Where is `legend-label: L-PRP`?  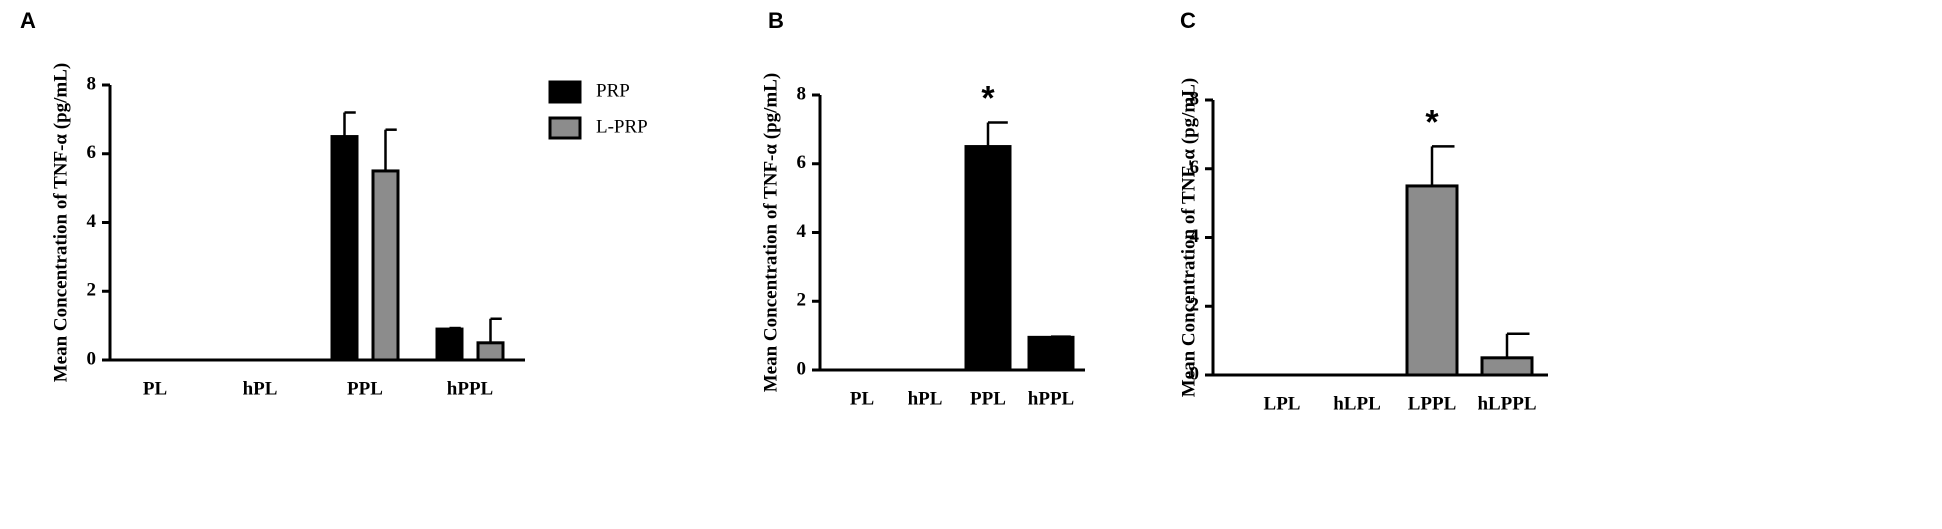 legend-label: L-PRP is located at coordinates (622, 126).